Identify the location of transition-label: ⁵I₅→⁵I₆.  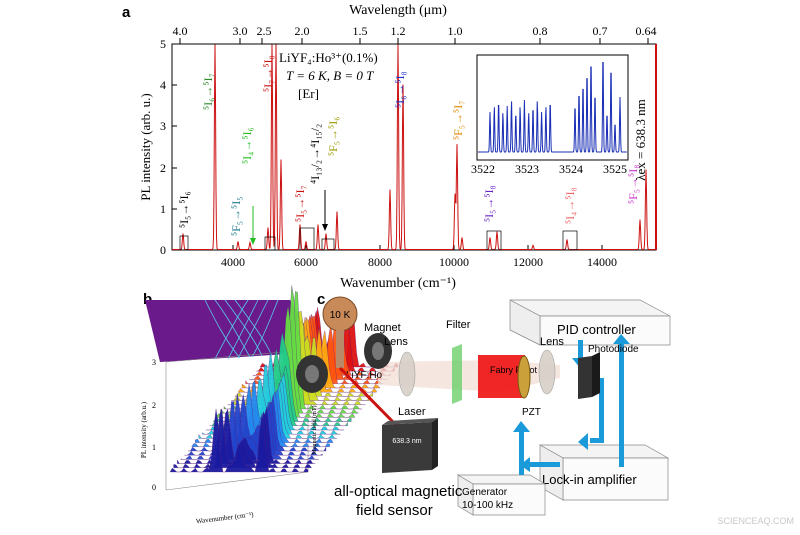
(184, 209).